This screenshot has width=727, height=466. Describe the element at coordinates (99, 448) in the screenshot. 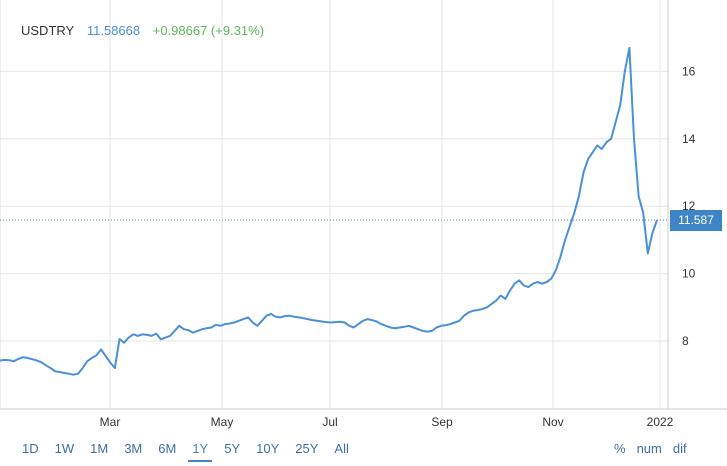

I see `range-button-1m: 1M` at that location.